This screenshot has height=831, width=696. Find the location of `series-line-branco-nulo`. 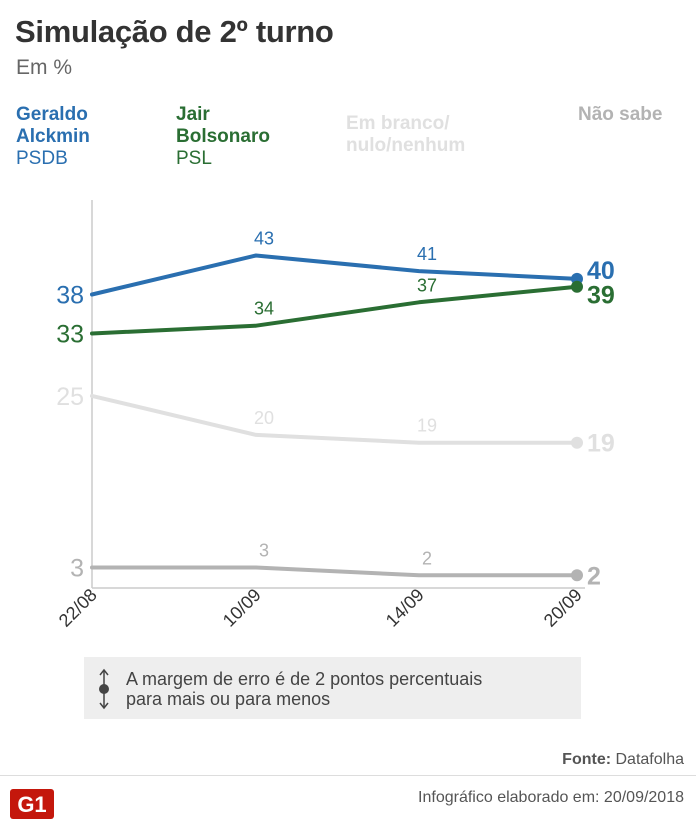

series-line-branco-nulo is located at coordinates (334, 419).